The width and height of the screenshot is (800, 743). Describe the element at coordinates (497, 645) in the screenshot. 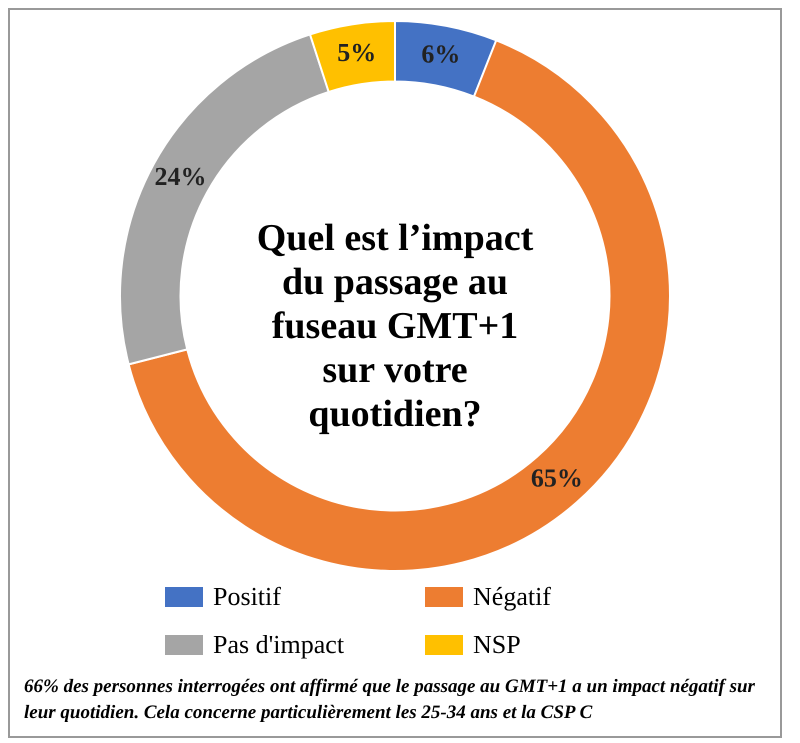

I see `legend-label: NSP` at that location.